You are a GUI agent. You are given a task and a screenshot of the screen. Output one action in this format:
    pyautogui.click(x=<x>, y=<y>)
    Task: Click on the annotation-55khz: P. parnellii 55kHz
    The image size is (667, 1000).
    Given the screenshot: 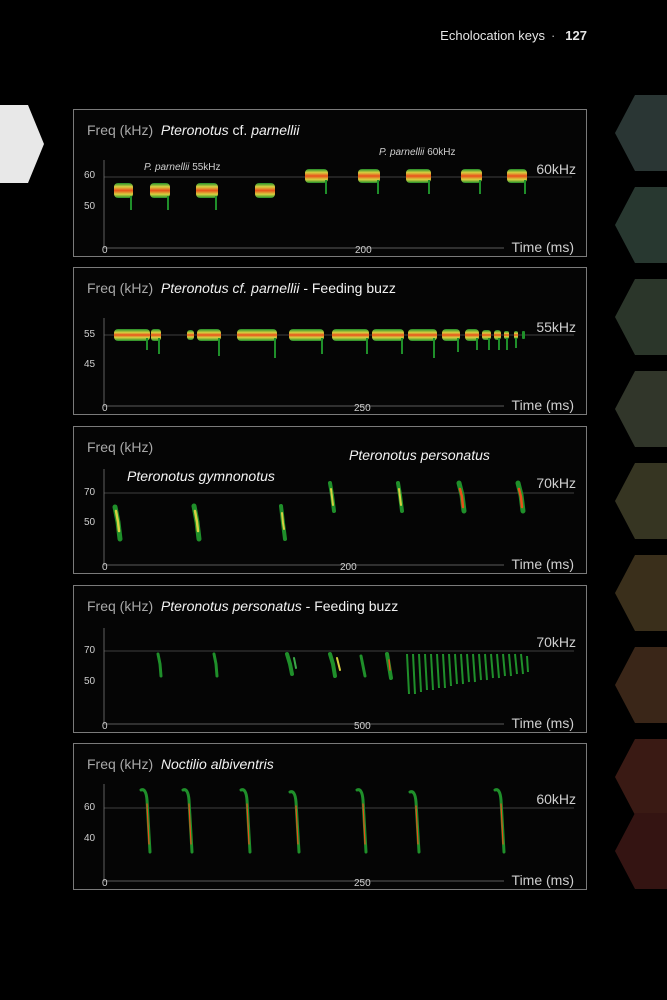 What is the action you would take?
    pyautogui.click(x=182, y=167)
    